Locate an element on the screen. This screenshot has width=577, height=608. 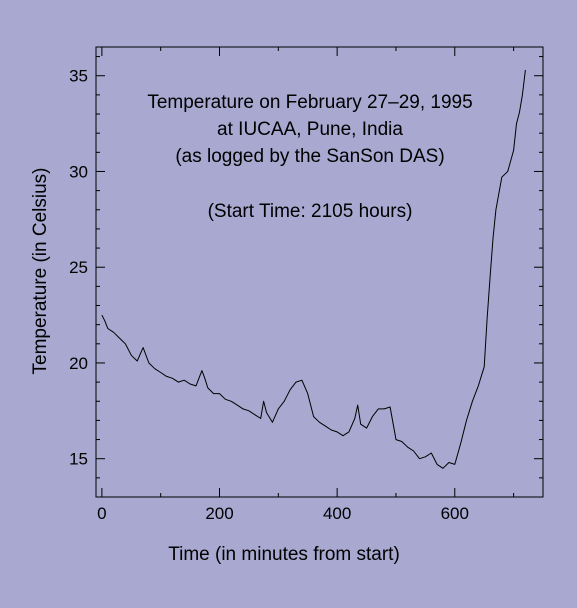
x-tick-label: 0 is located at coordinates (101, 513).